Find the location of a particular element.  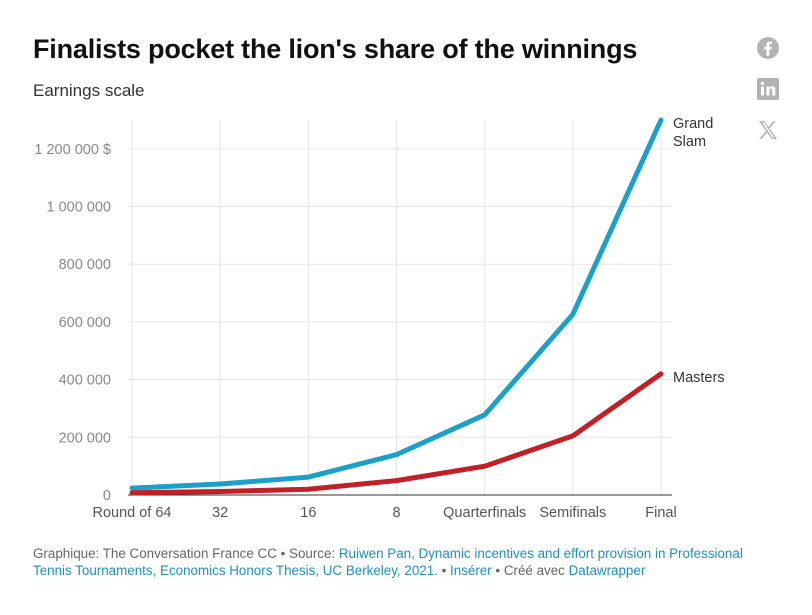

y-tick-label: 800 000 is located at coordinates (85, 265).